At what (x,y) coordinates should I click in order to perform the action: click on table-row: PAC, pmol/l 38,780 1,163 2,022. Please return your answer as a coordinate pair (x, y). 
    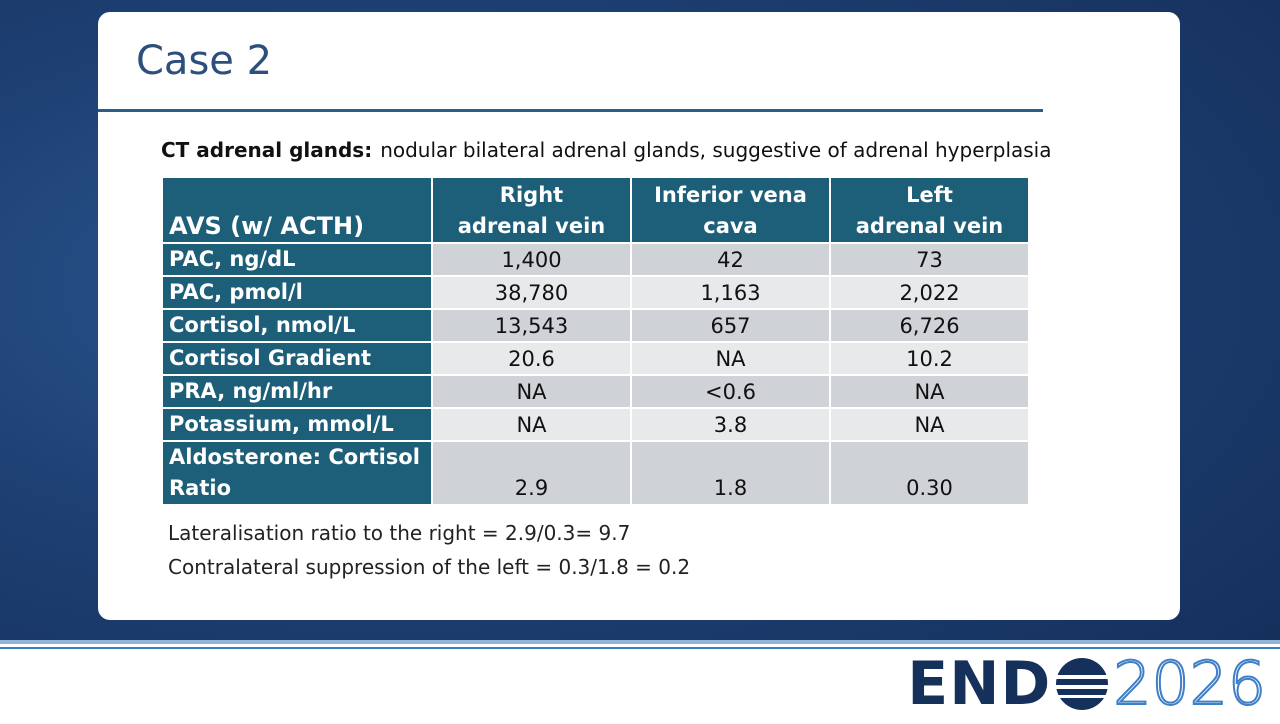
    Looking at the image, I should click on (595, 292).